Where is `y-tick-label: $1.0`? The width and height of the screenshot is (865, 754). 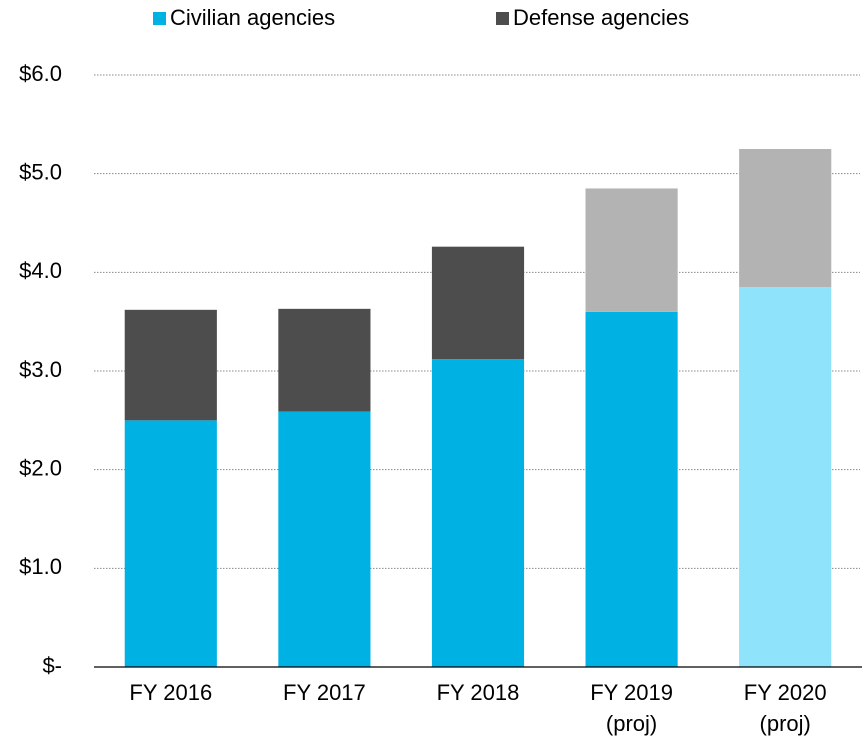 y-tick-label: $1.0 is located at coordinates (40, 566).